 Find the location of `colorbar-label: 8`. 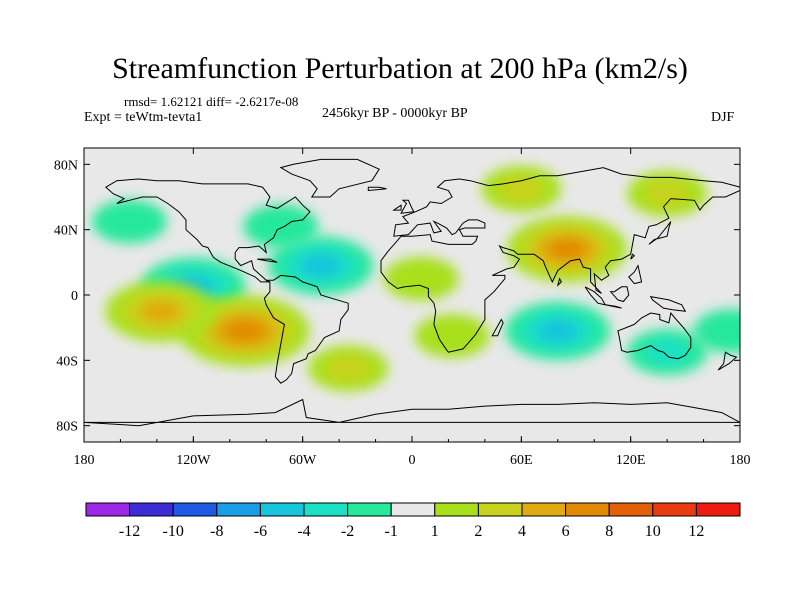

colorbar-label: 8 is located at coordinates (609, 531).